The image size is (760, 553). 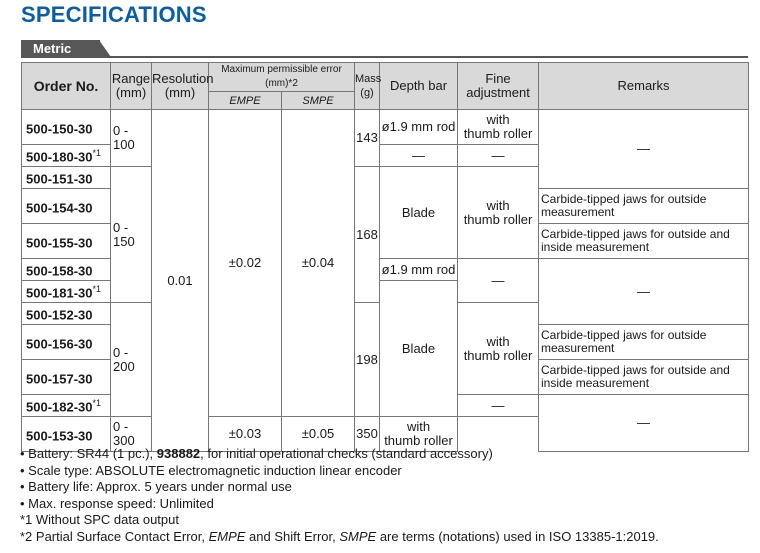 I want to click on footnote-2-text: *2 Partial Surface Contact Error,, so click(x=114, y=536).